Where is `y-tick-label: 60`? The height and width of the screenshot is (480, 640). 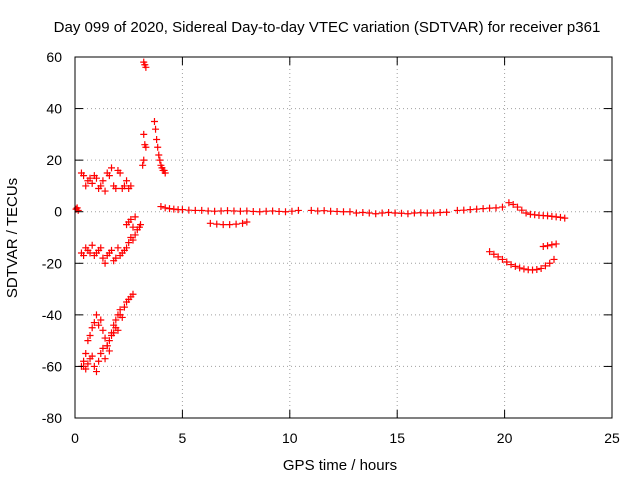 y-tick-label: 60 is located at coordinates (54, 57).